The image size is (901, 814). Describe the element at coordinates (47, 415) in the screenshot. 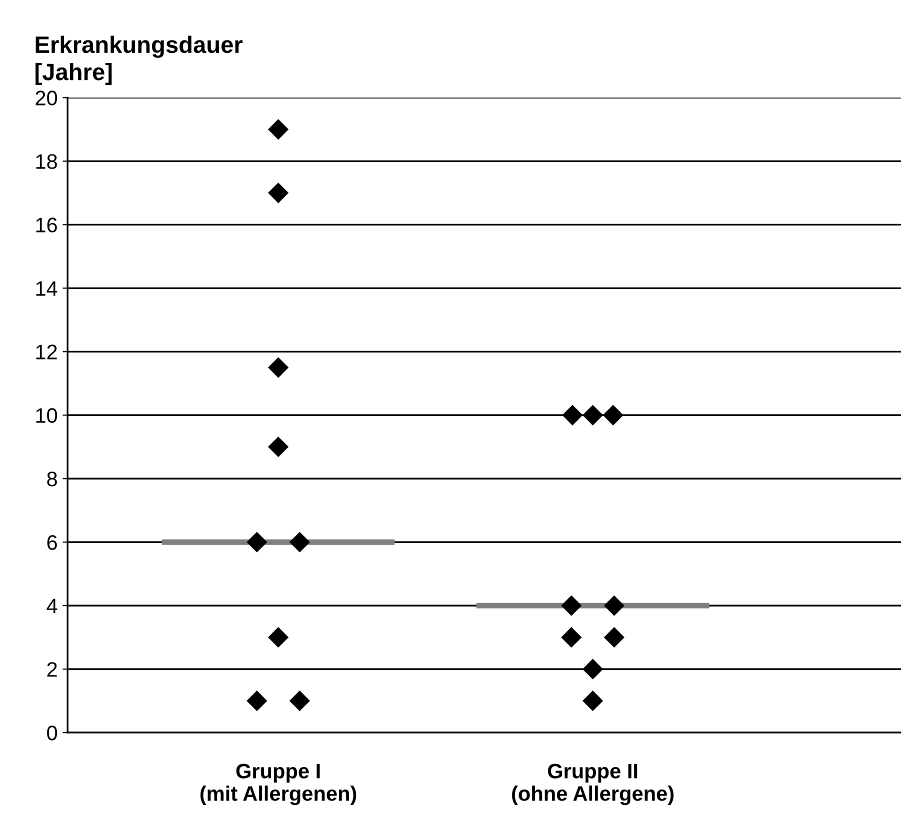

I see `y-tick-label: 10` at that location.